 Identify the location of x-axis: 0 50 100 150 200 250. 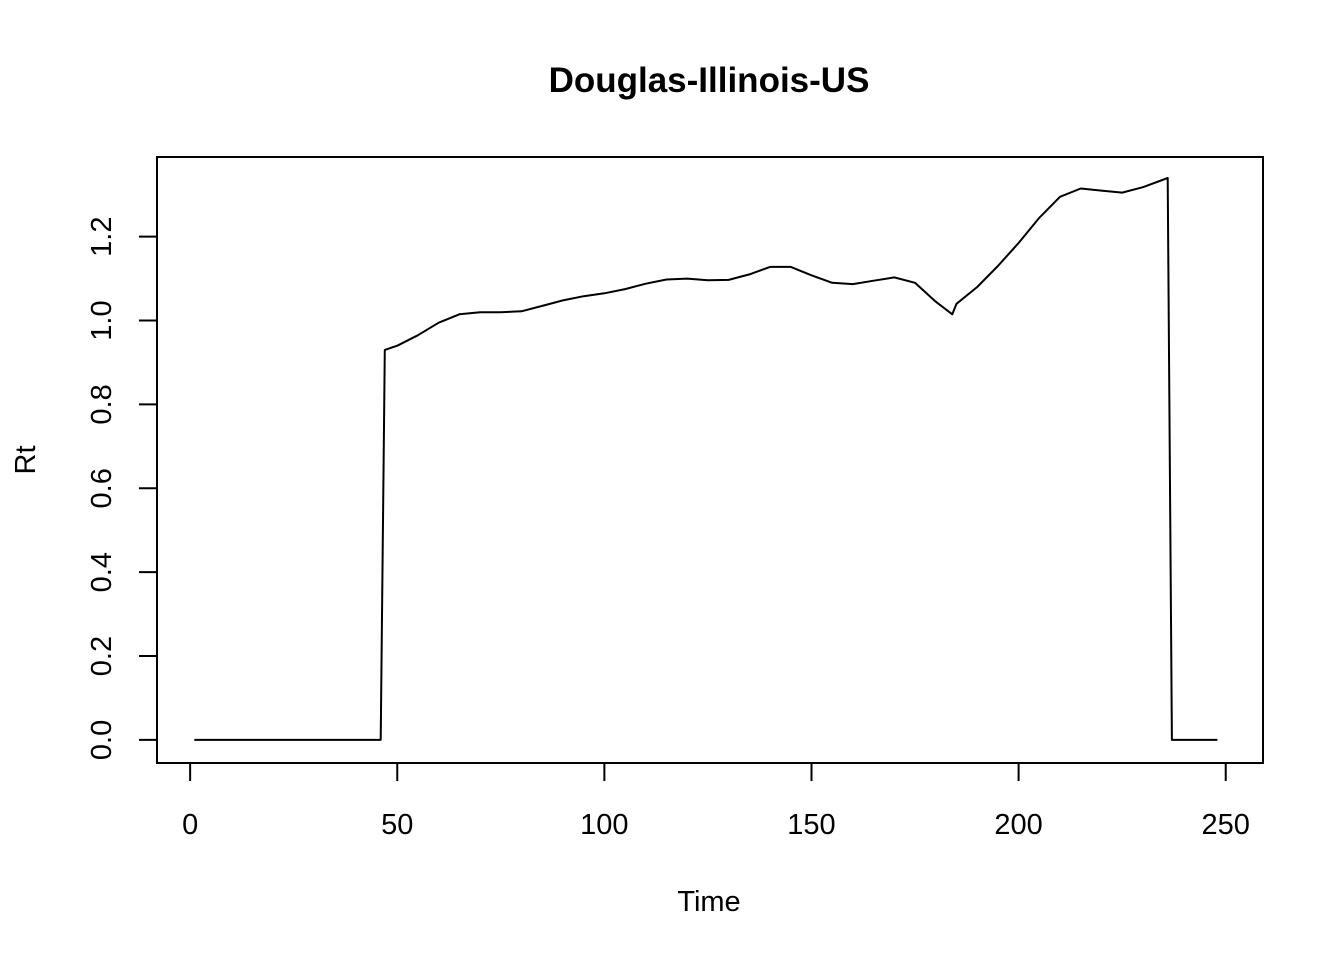
(716, 801).